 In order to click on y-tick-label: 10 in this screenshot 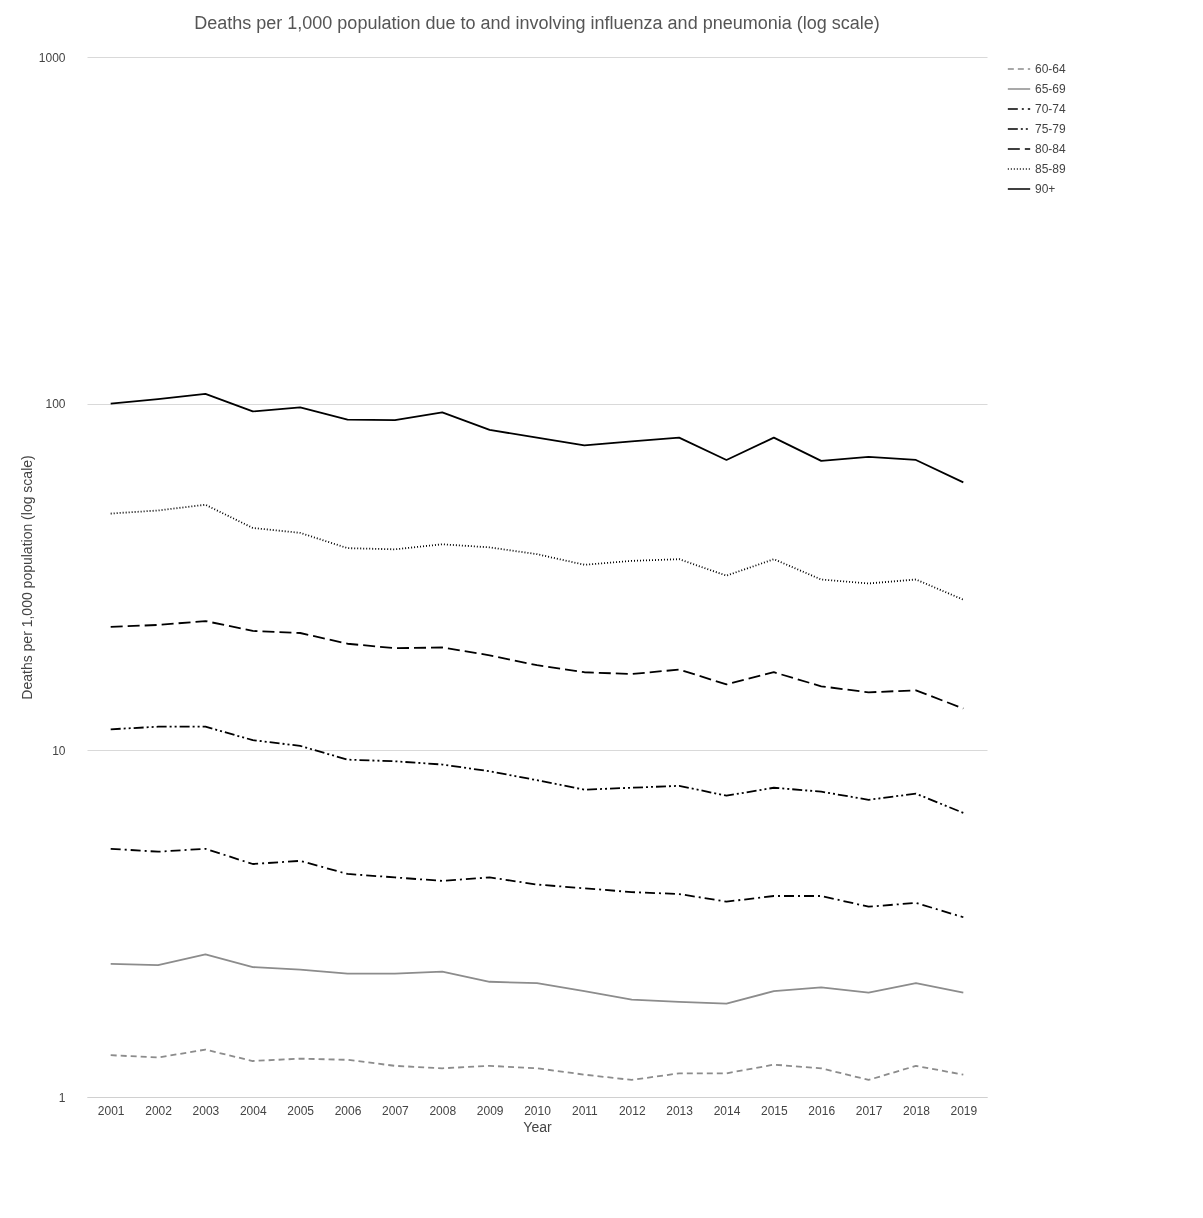, I will do `click(59, 750)`.